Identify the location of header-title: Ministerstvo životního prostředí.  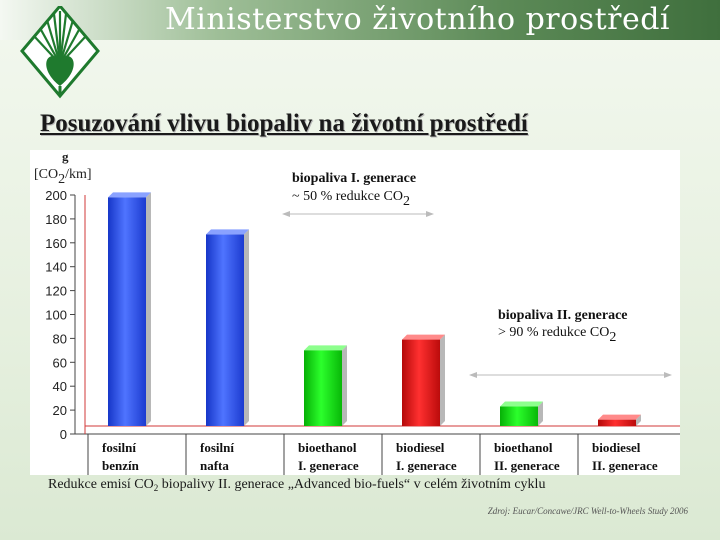
(418, 19).